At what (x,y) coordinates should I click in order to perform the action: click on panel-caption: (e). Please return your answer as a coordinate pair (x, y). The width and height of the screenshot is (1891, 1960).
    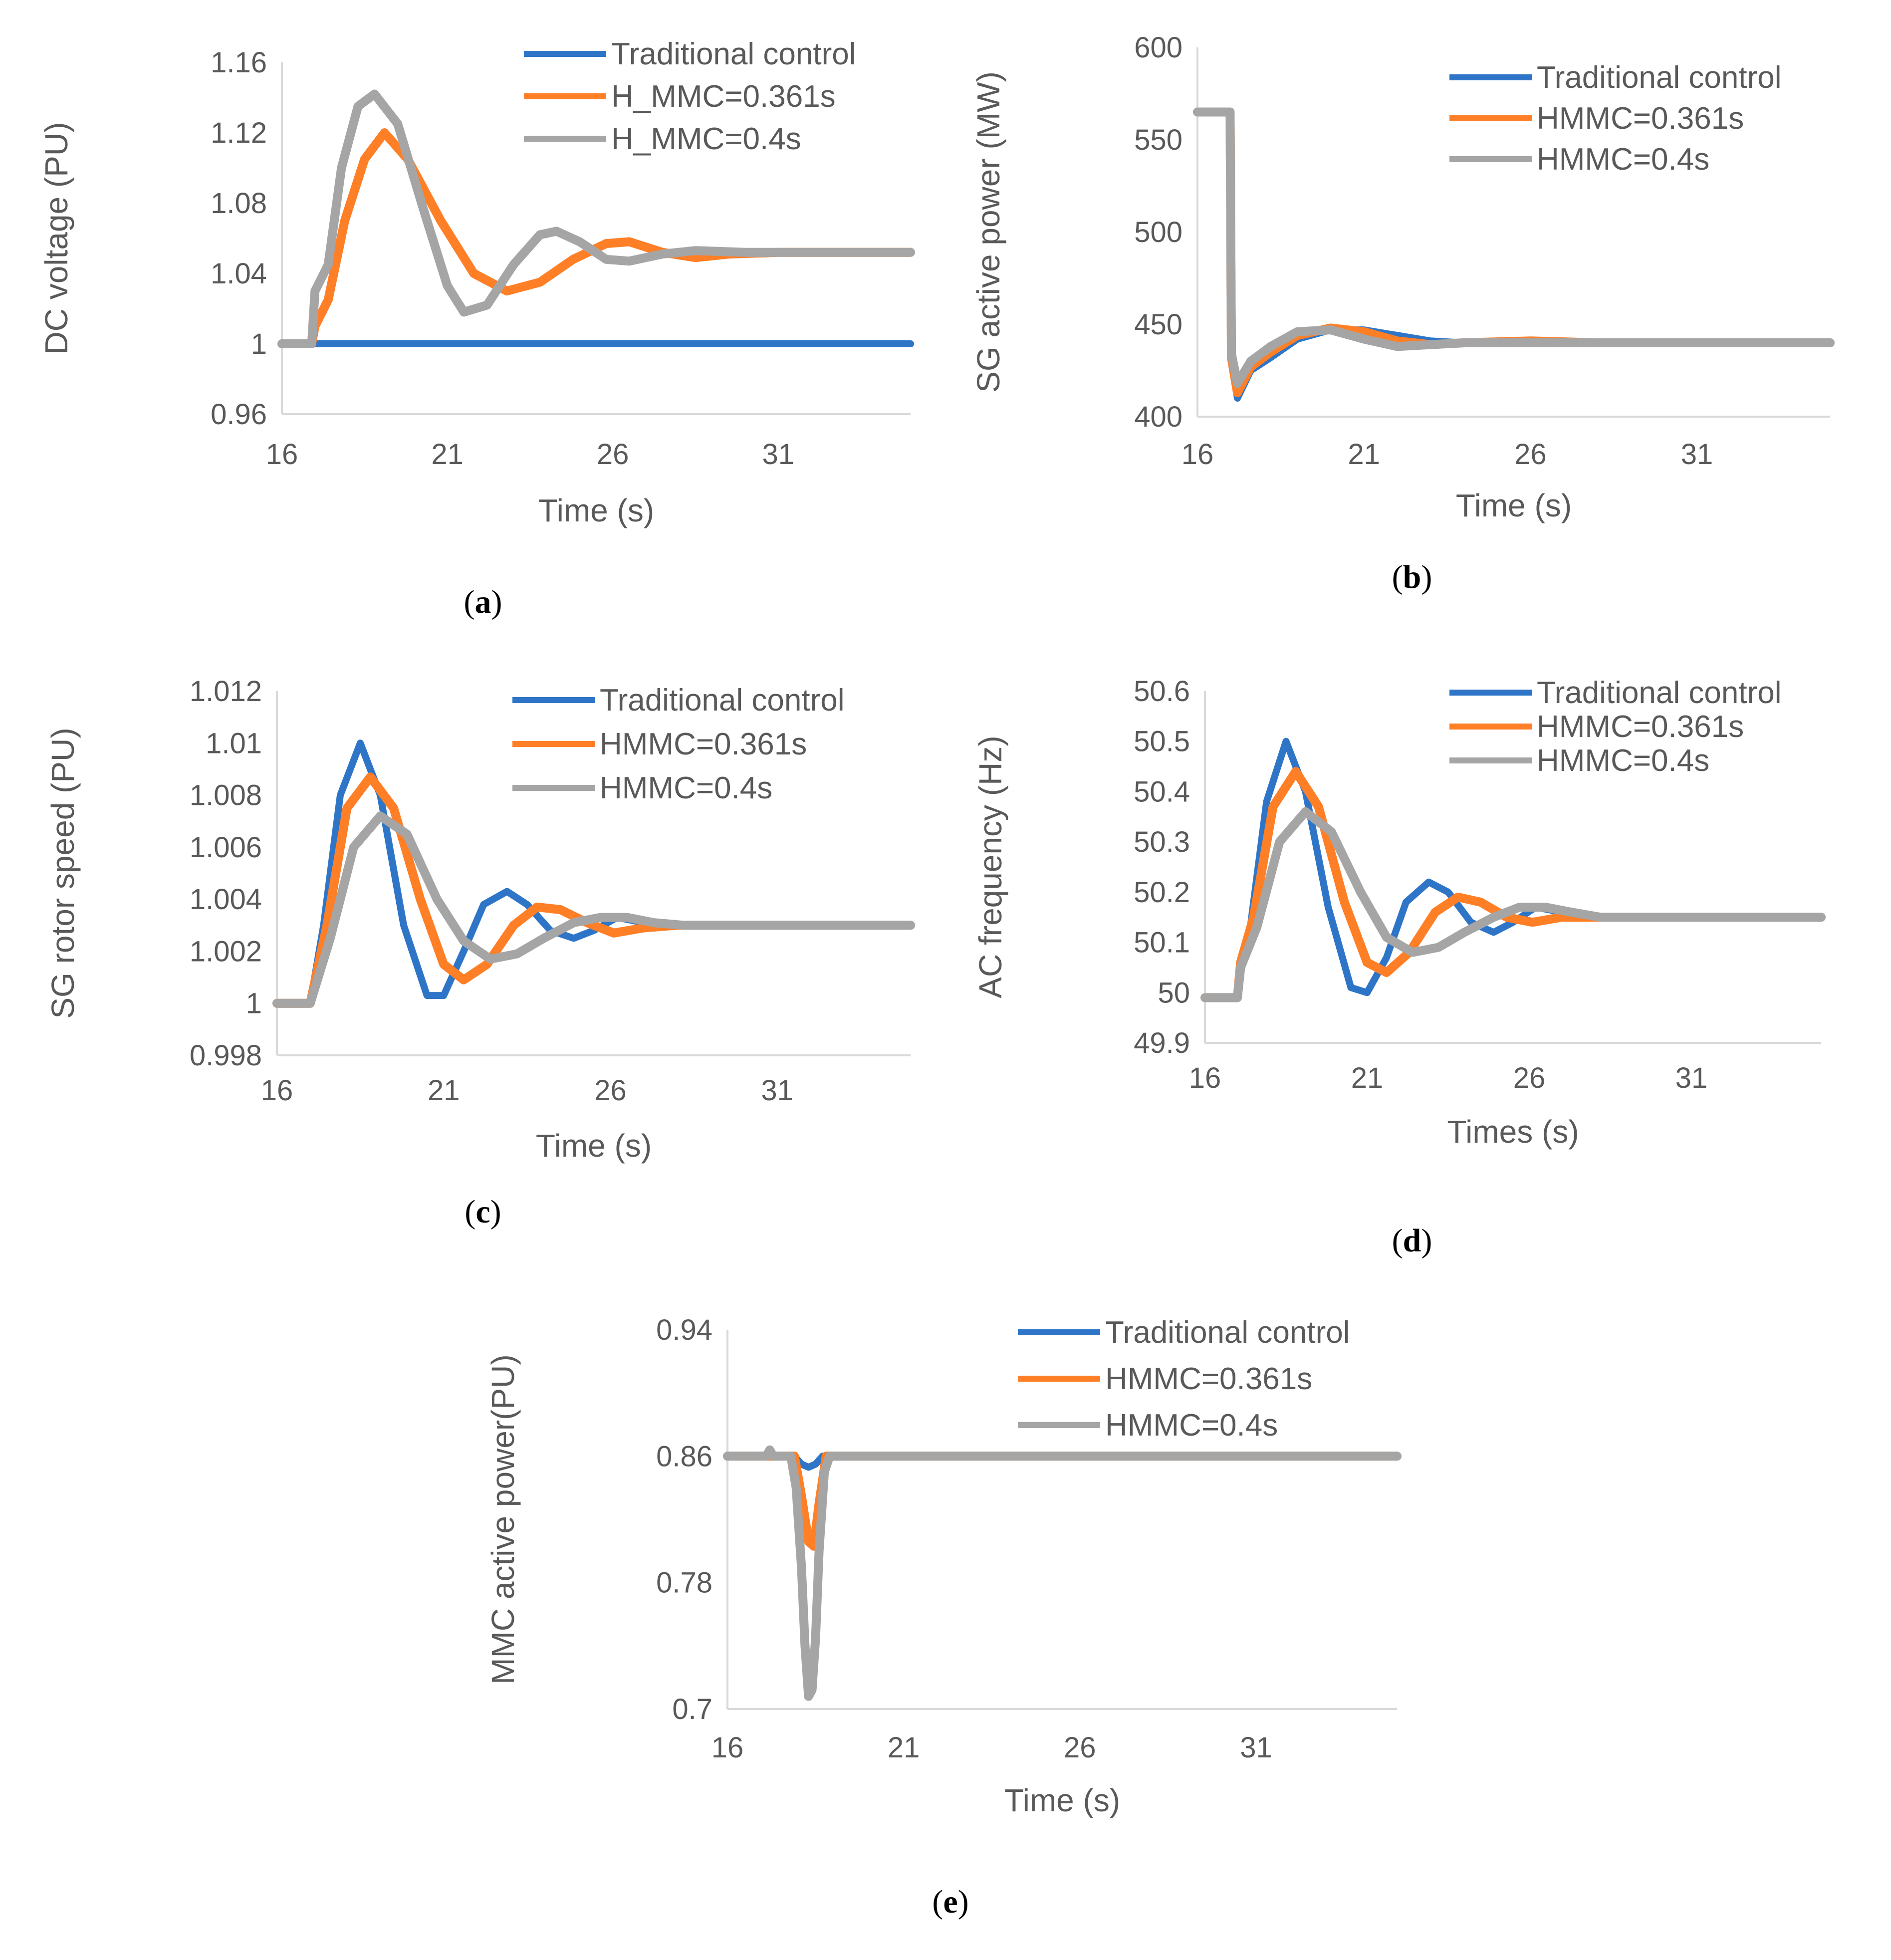
    Looking at the image, I should click on (950, 1902).